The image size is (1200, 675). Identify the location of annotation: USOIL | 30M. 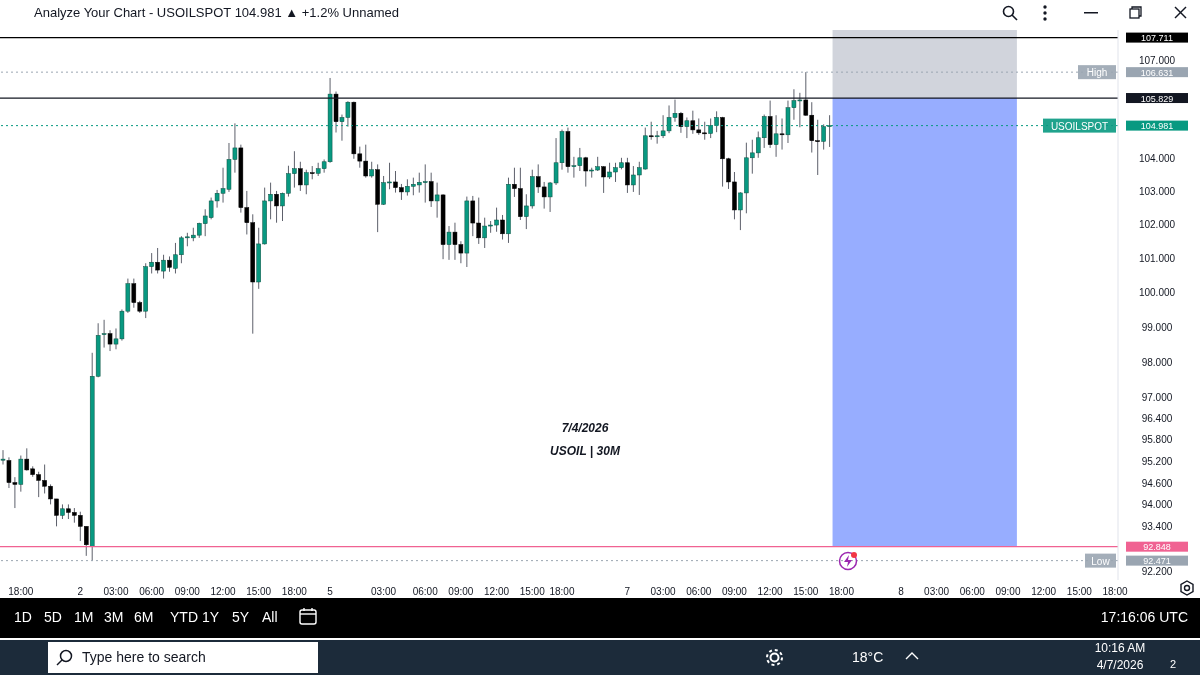
(585, 451).